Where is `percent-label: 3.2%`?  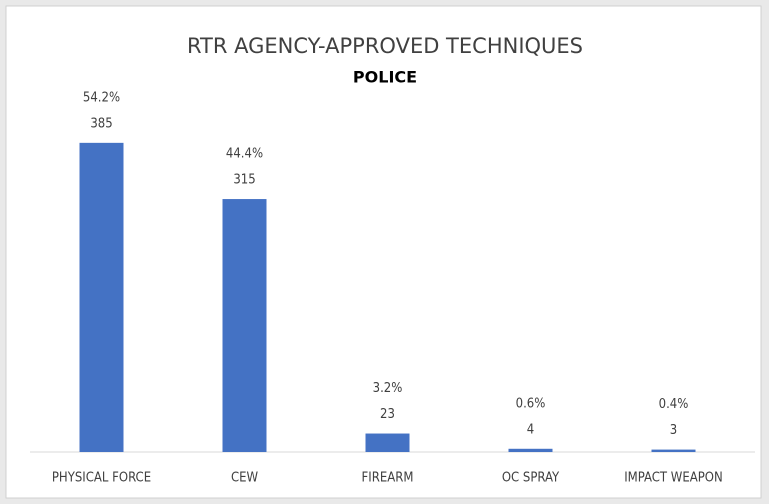 percent-label: 3.2% is located at coordinates (388, 388).